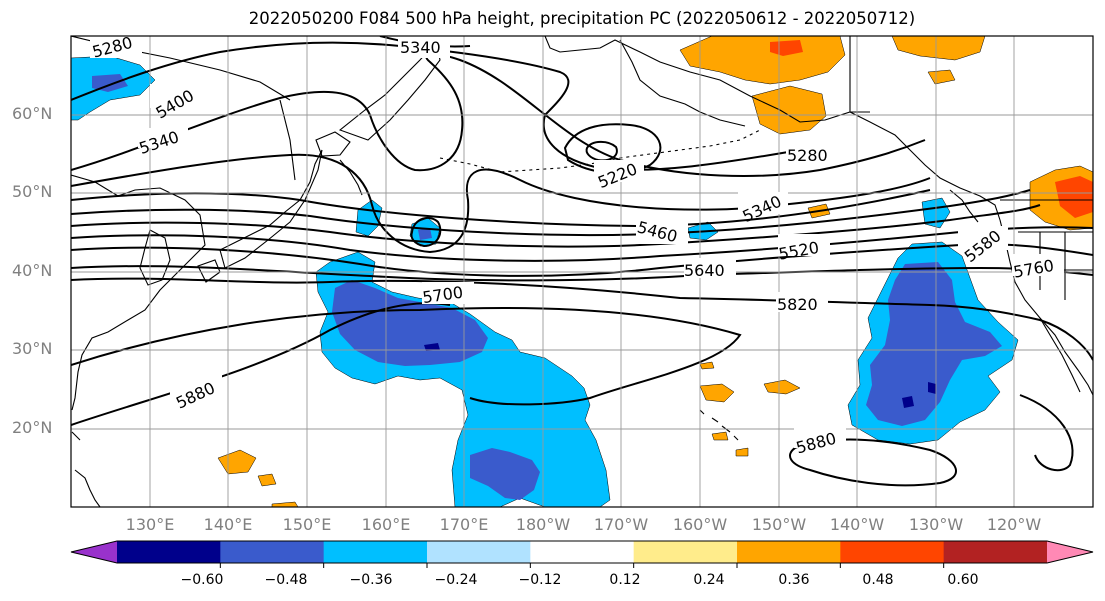 The width and height of the screenshot is (1105, 601). I want to click on contour-label: 5280, so click(807, 155).